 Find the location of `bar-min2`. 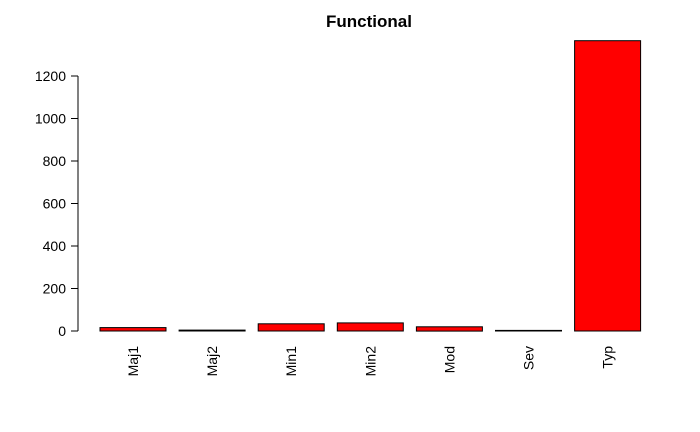

bar-min2 is located at coordinates (370, 327).